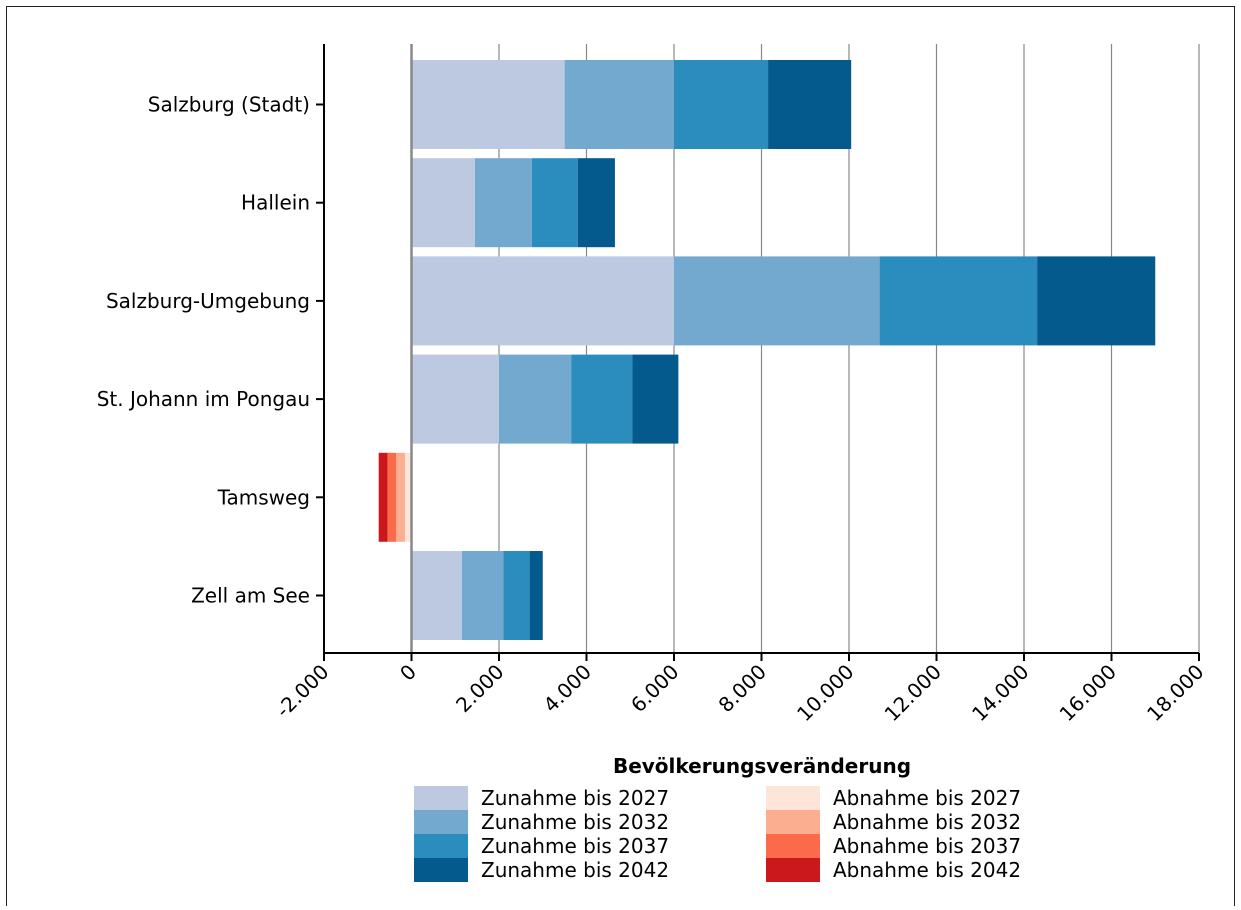 The width and height of the screenshot is (1241, 910). Describe the element at coordinates (1000, 693) in the screenshot. I see `x-tick-label: 14.000` at that location.